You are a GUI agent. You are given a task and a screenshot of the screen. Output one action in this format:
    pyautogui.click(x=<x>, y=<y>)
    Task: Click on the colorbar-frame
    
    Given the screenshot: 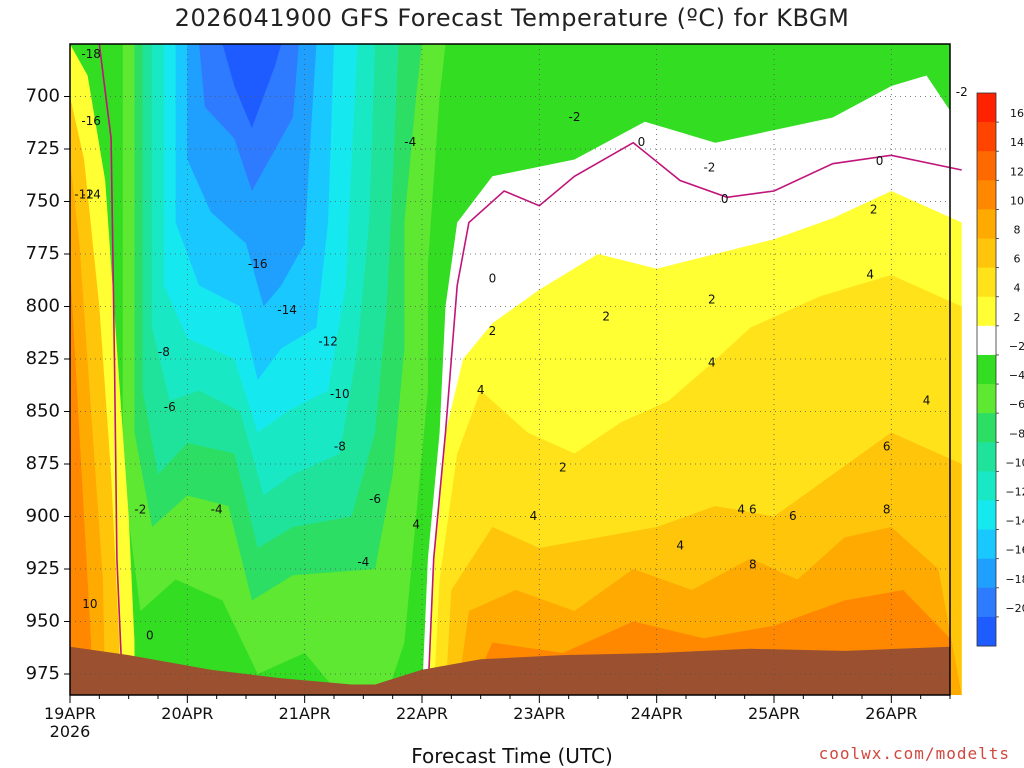 What is the action you would take?
    pyautogui.click(x=986, y=369)
    